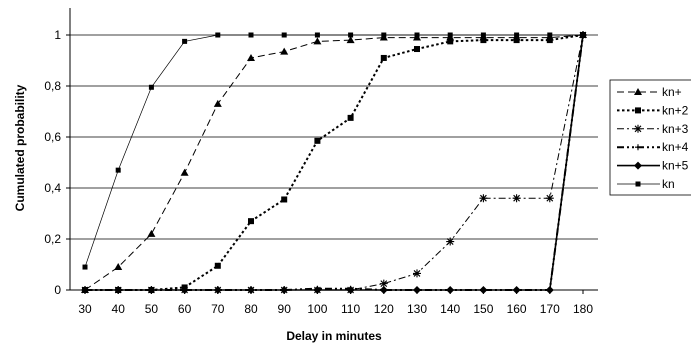 Image resolution: width=691 pixels, height=347 pixels. Describe the element at coordinates (646, 184) in the screenshot. I see `legend-entry: kn` at that location.